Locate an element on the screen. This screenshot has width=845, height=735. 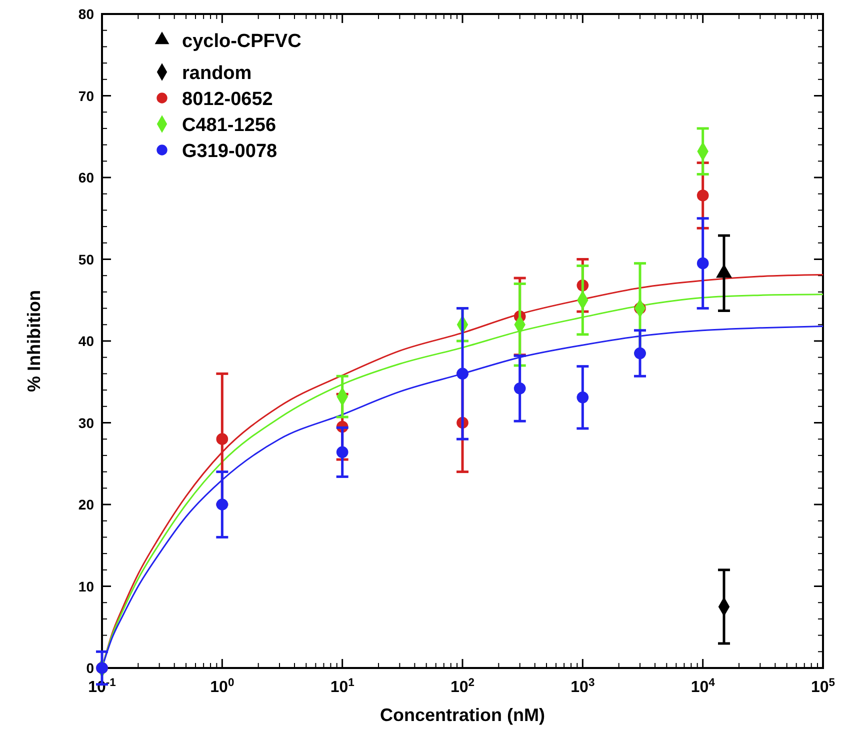
y-tick-label: 40 is located at coordinates (86, 341).